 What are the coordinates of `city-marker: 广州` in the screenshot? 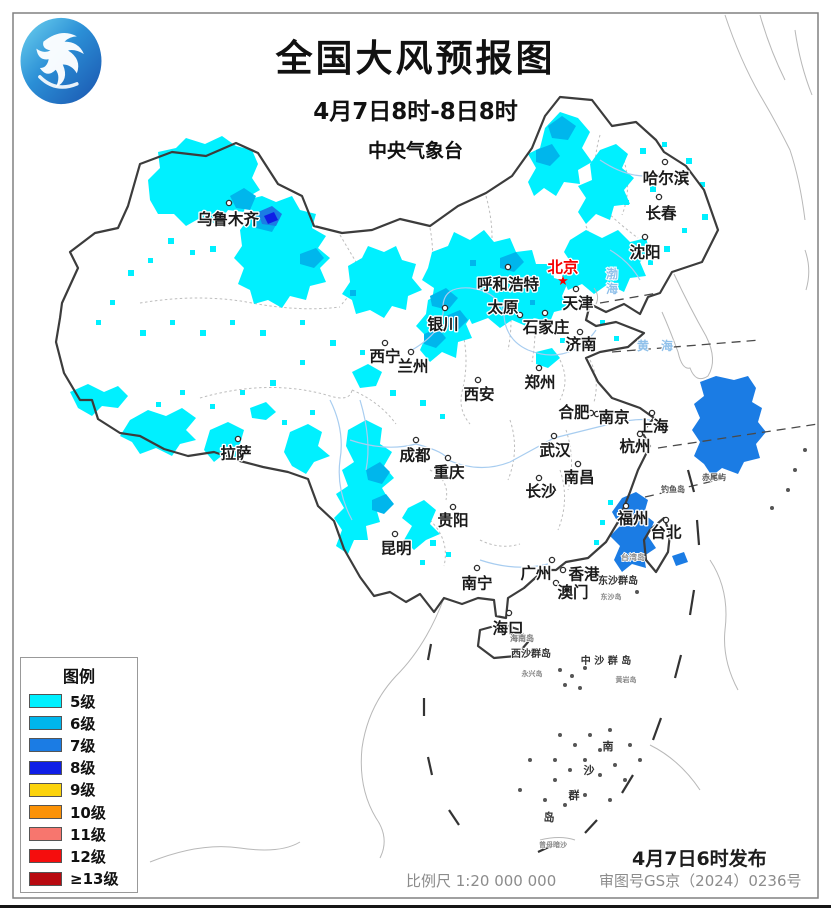 It's located at (537, 570).